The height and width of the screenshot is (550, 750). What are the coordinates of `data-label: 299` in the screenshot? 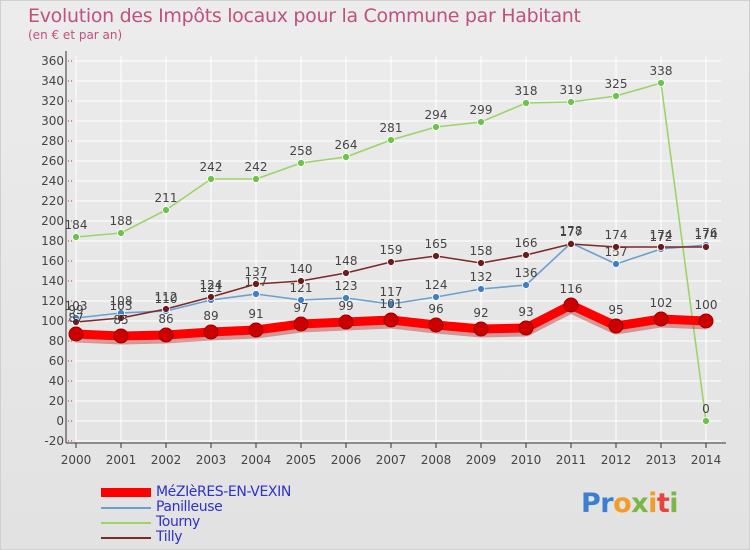 It's located at (481, 110).